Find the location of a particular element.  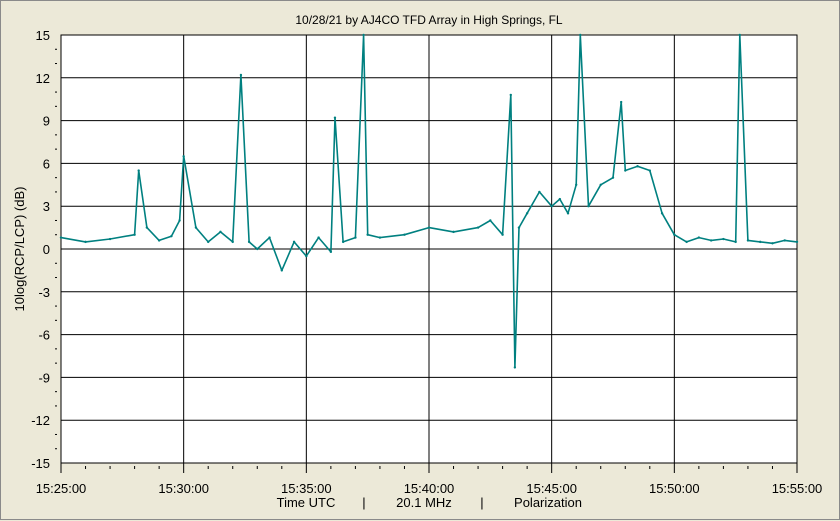

y-tick-label: 0 is located at coordinates (46, 249).